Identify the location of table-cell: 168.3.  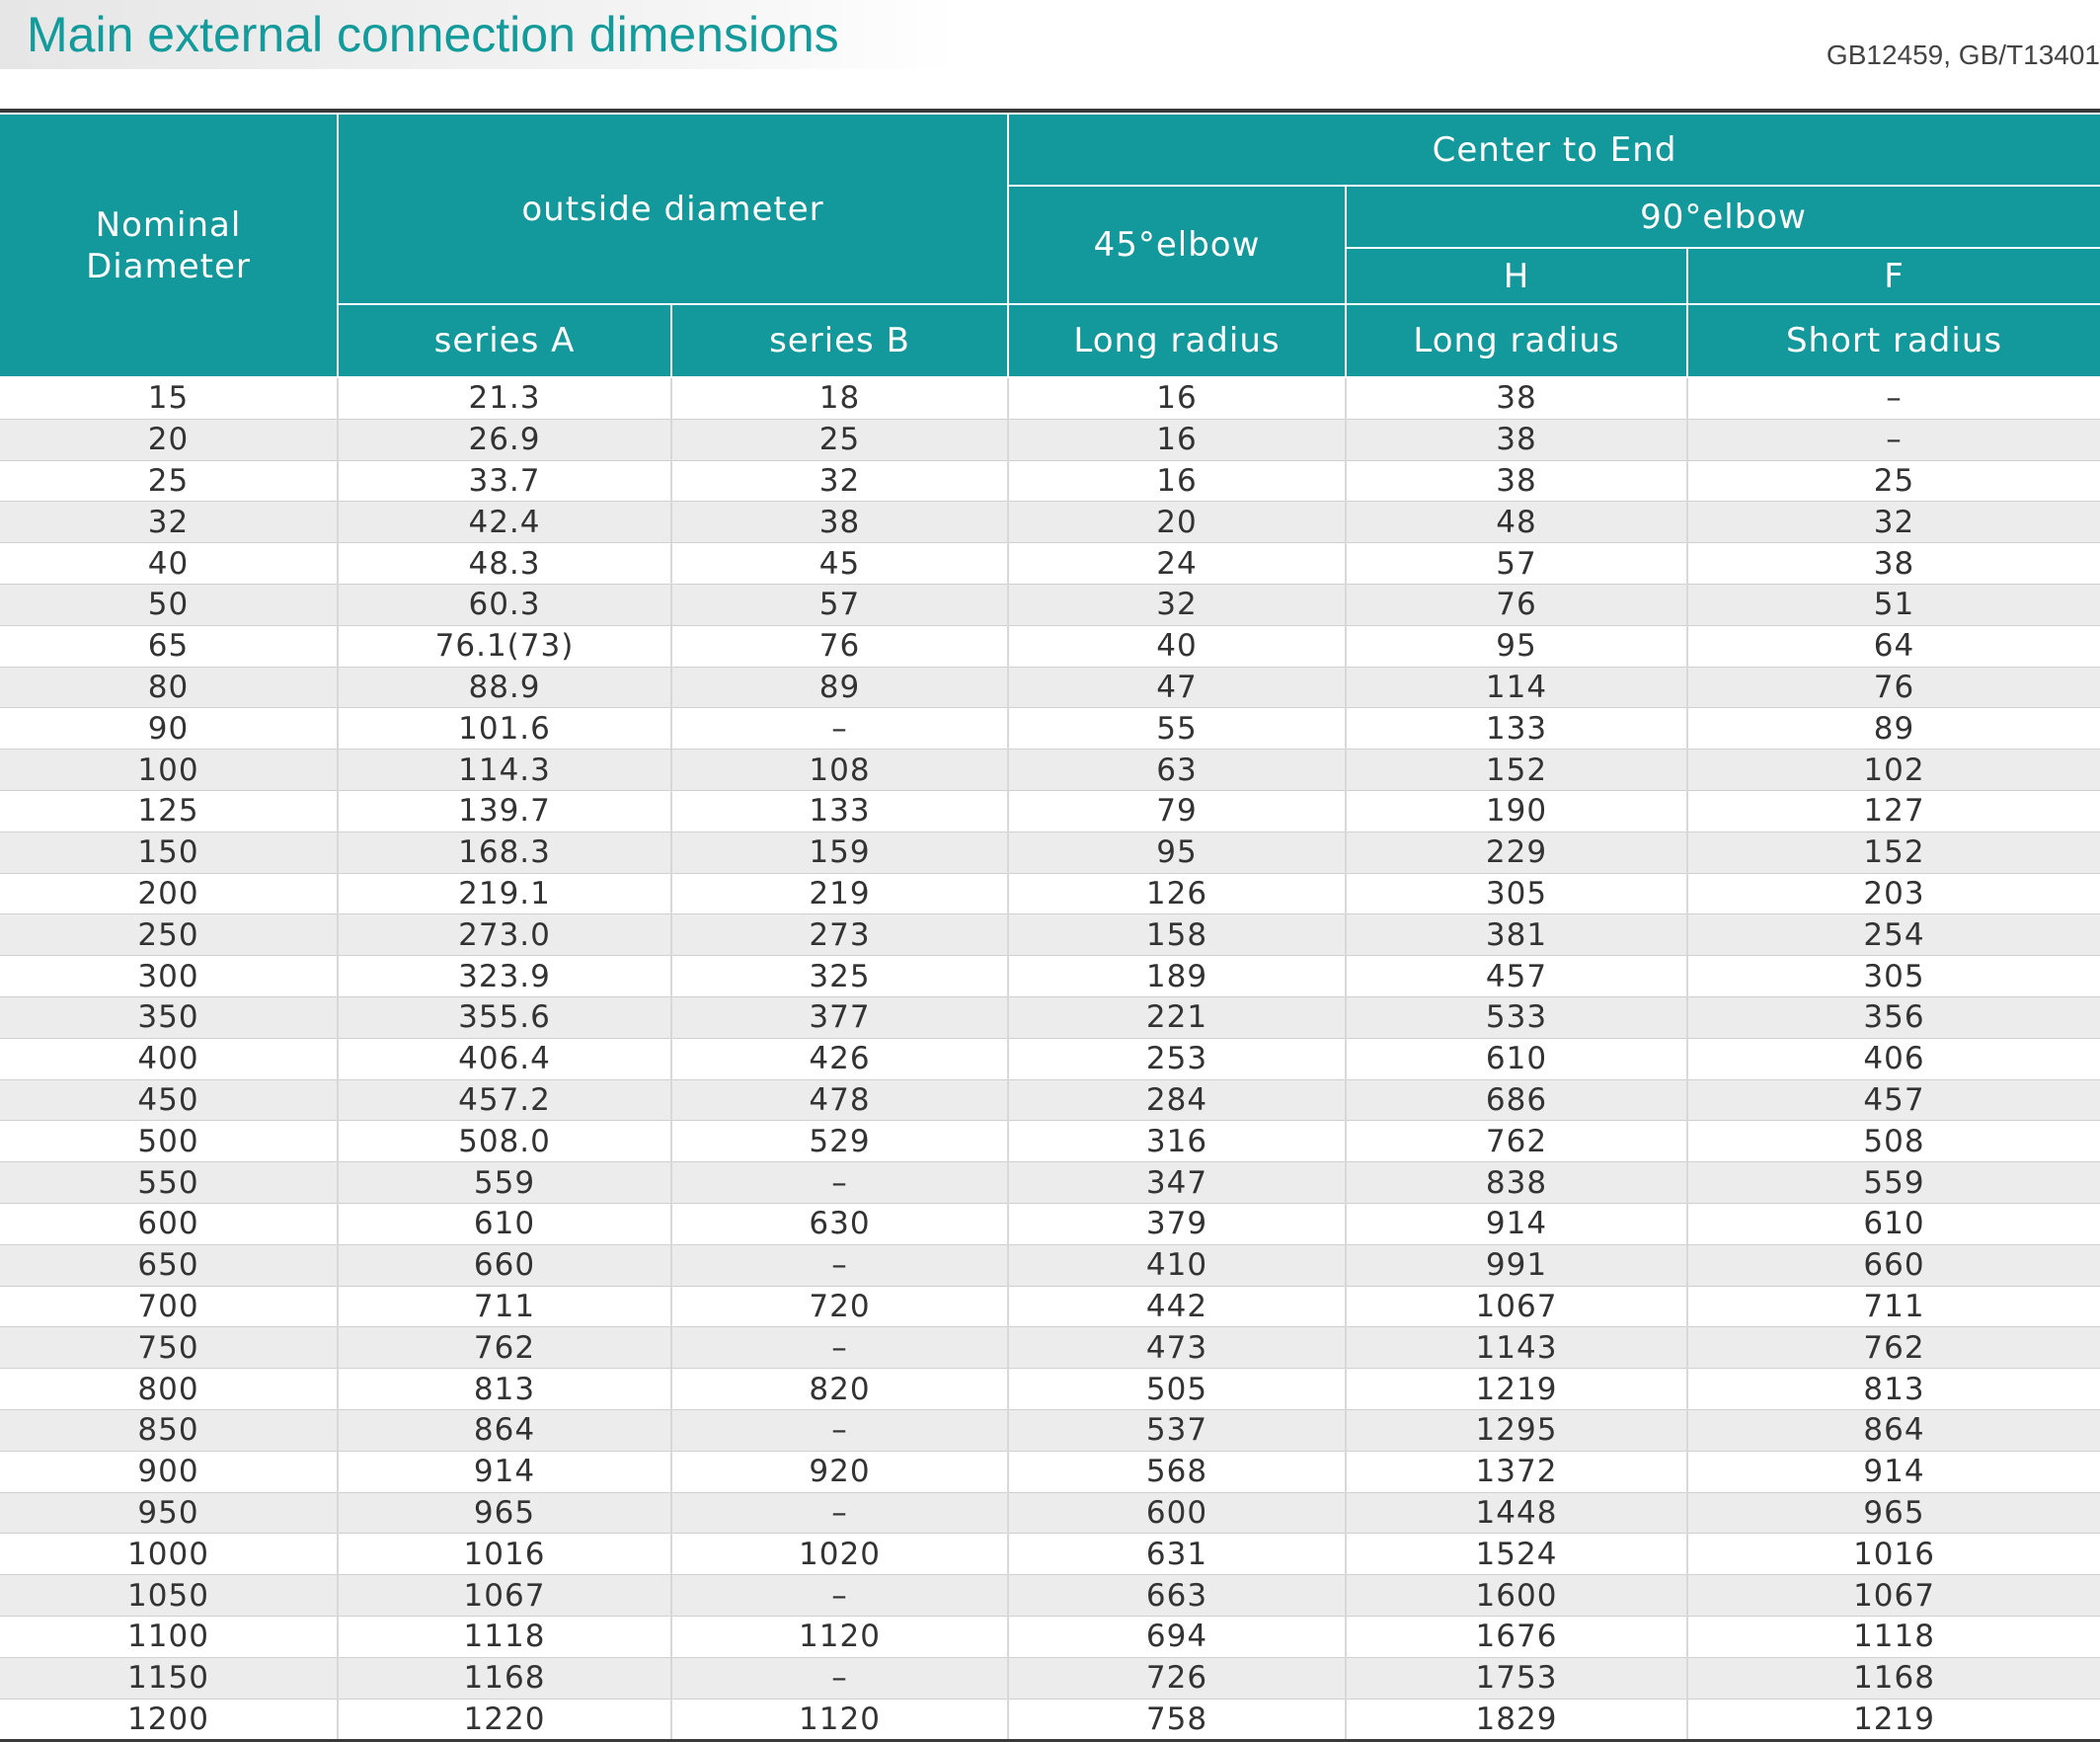
(504, 852).